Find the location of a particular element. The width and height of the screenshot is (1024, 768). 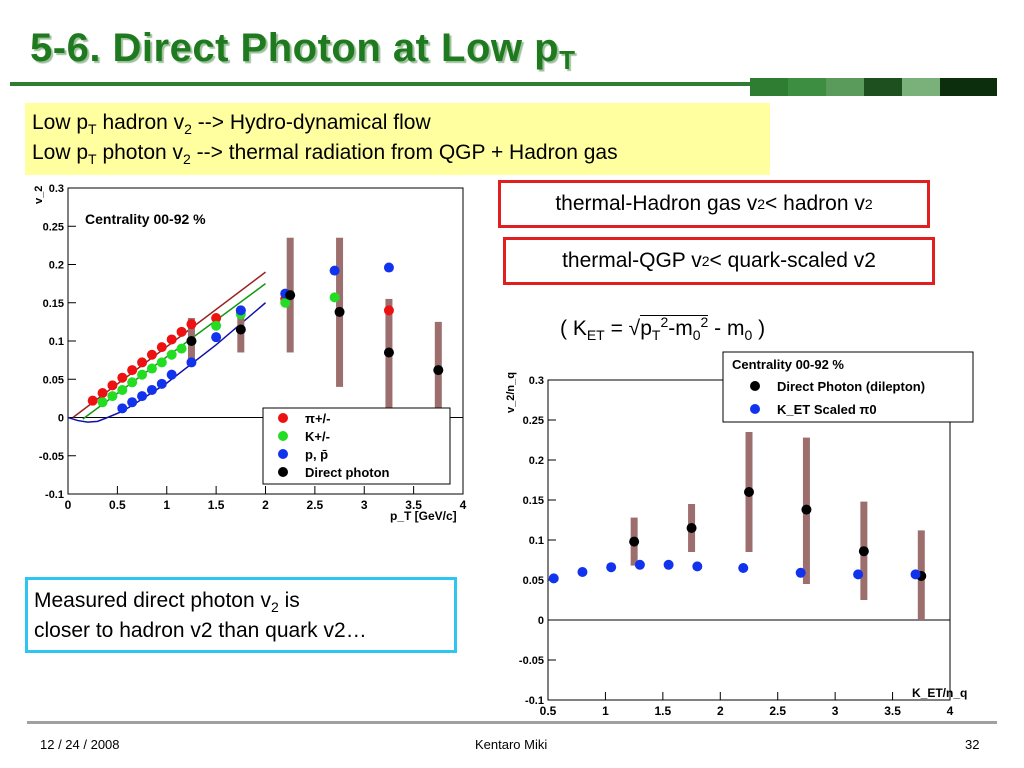

chart2-xtick-label: 2 is located at coordinates (720, 709).